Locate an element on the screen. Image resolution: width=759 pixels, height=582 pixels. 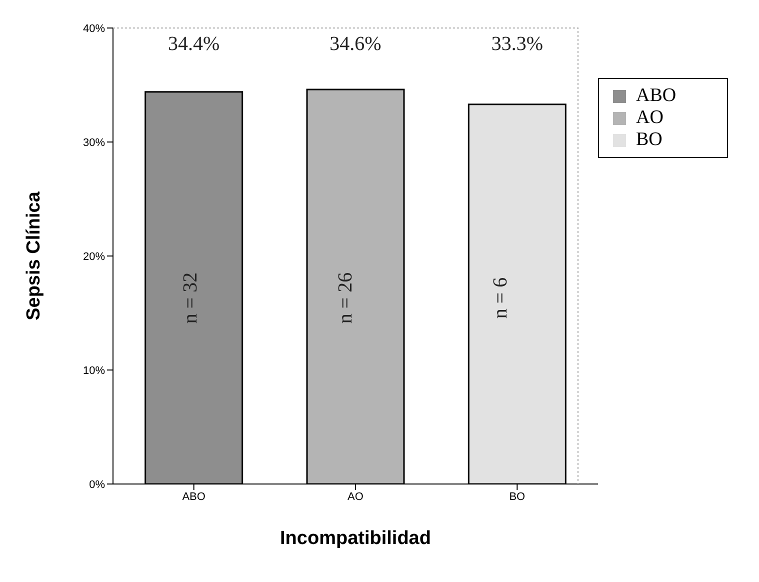
x-tick-label: ABO is located at coordinates (194, 496).